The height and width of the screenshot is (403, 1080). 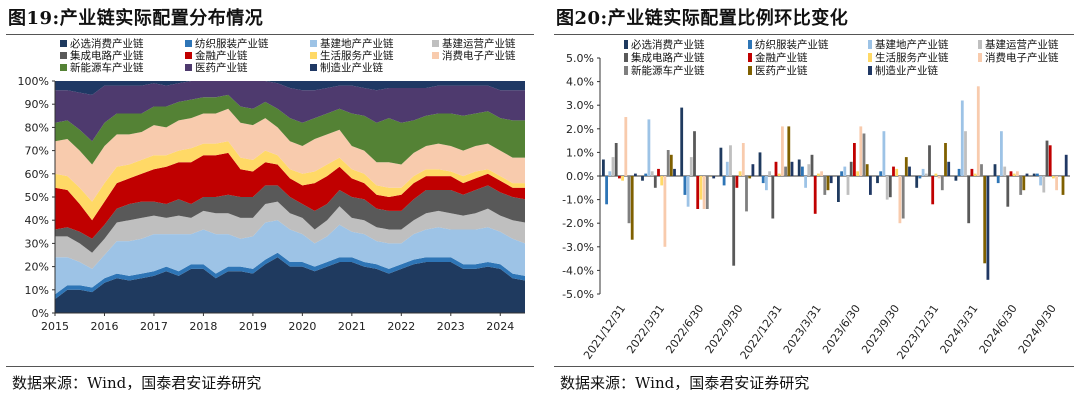 I want to click on y-tick-label: -2.0%, so click(x=578, y=223).